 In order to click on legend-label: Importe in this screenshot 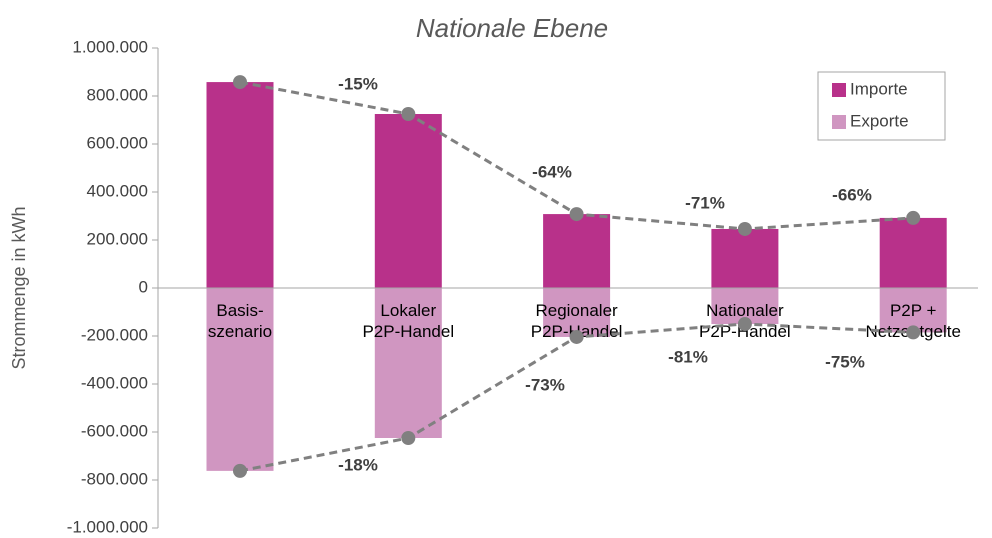, I will do `click(879, 88)`.